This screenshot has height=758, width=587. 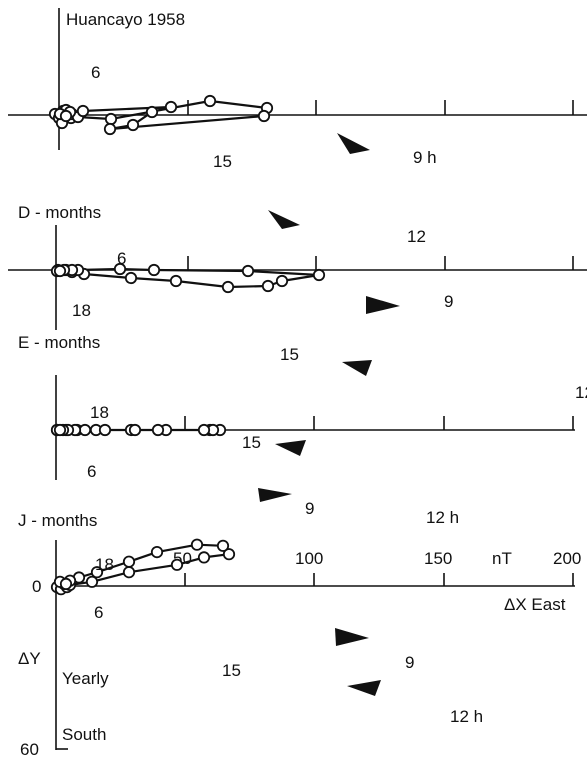 I want to click on panel2-arrow-left, so click(x=357, y=368).